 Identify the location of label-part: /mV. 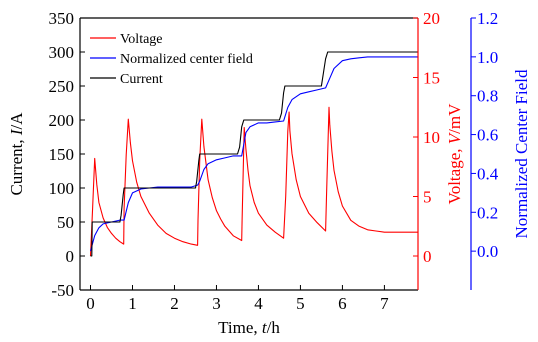
(454, 118).